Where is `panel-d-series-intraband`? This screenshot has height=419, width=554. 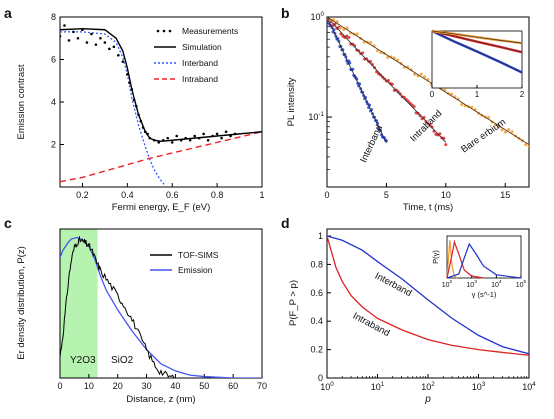 panel-d-series-intraband is located at coordinates (428, 295).